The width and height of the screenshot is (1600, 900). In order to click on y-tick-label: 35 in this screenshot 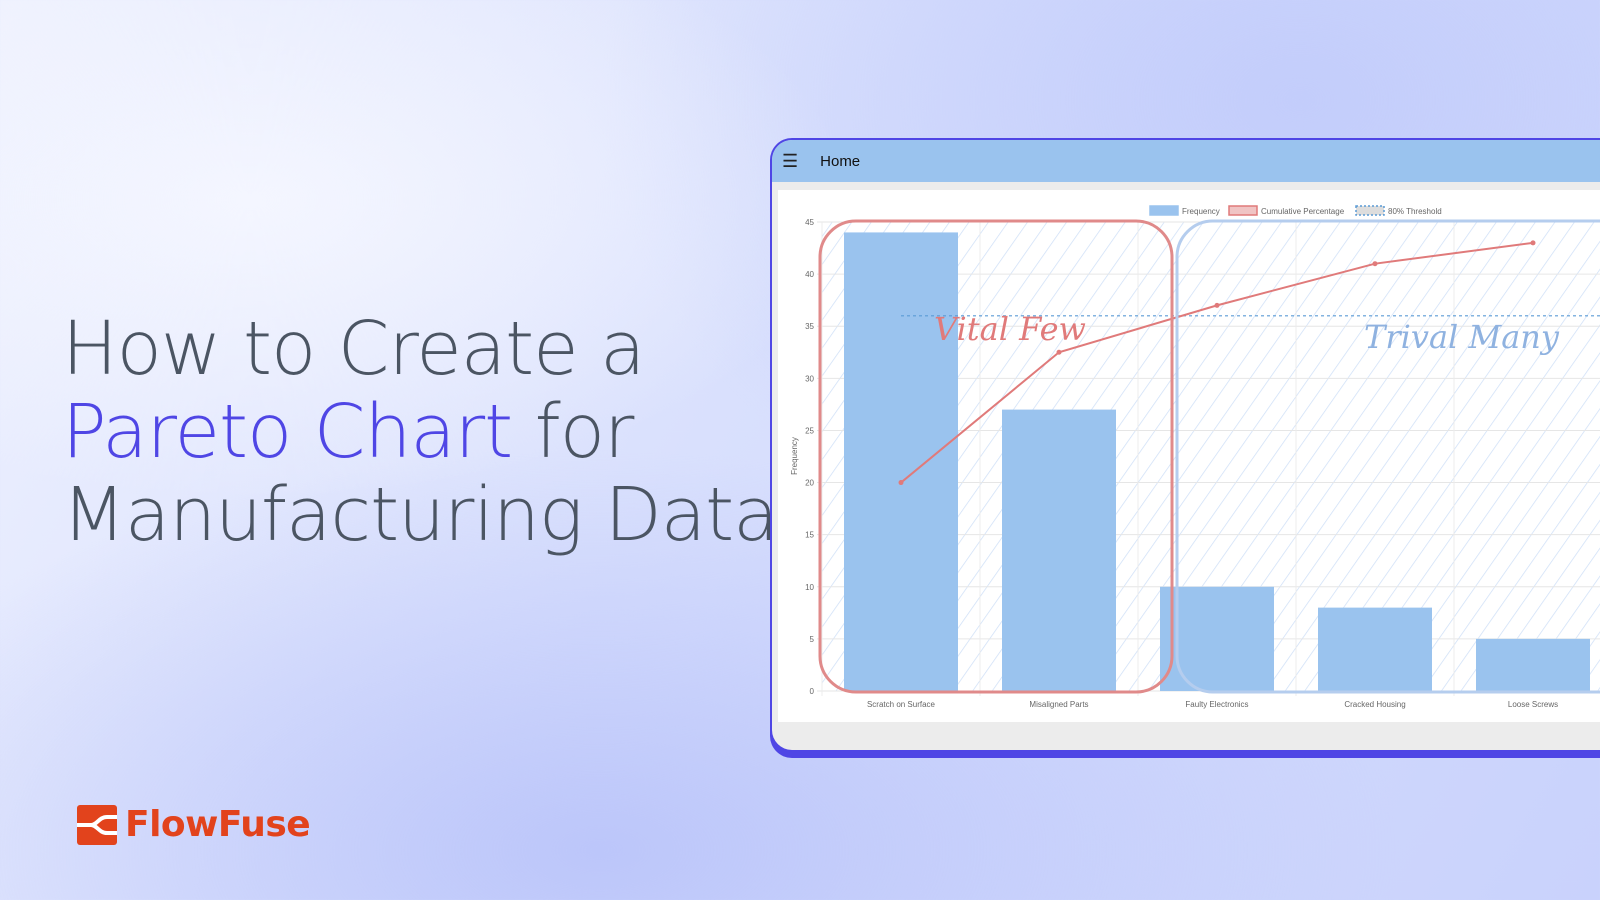, I will do `click(809, 326)`.